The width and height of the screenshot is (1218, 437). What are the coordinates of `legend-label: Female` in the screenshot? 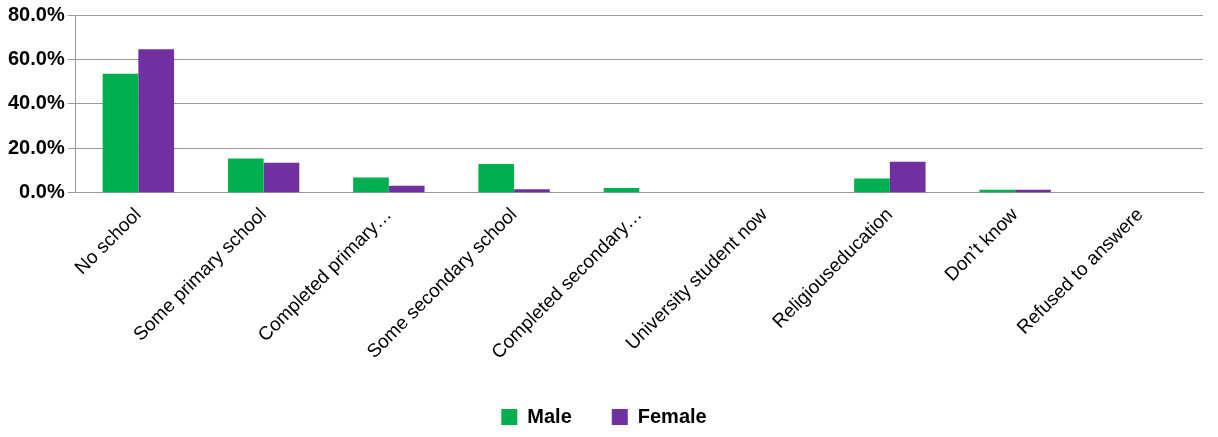 It's located at (672, 415).